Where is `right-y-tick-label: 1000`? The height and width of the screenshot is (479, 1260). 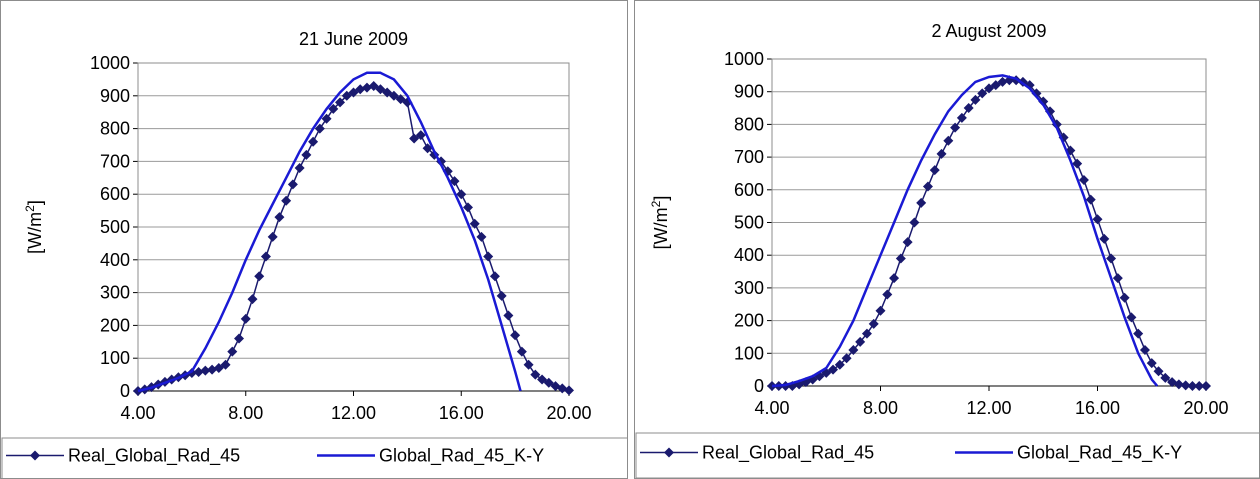 right-y-tick-label: 1000 is located at coordinates (744, 59).